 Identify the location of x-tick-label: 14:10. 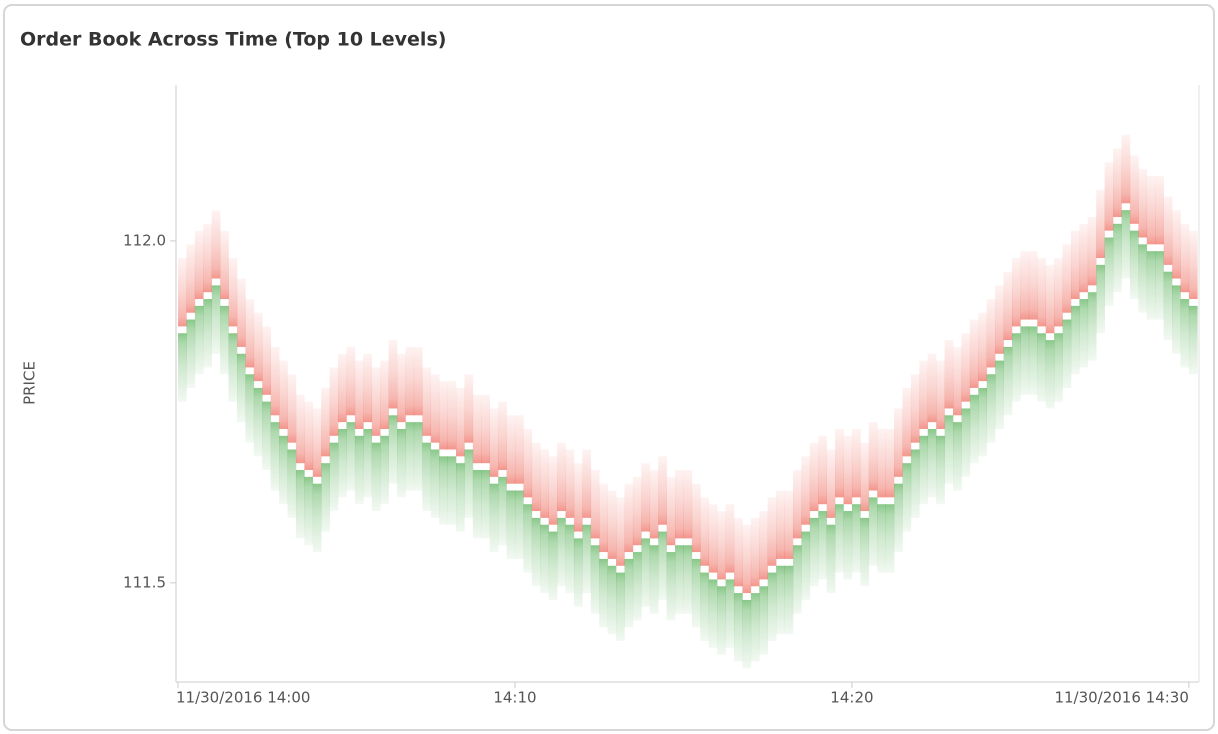
(514, 698).